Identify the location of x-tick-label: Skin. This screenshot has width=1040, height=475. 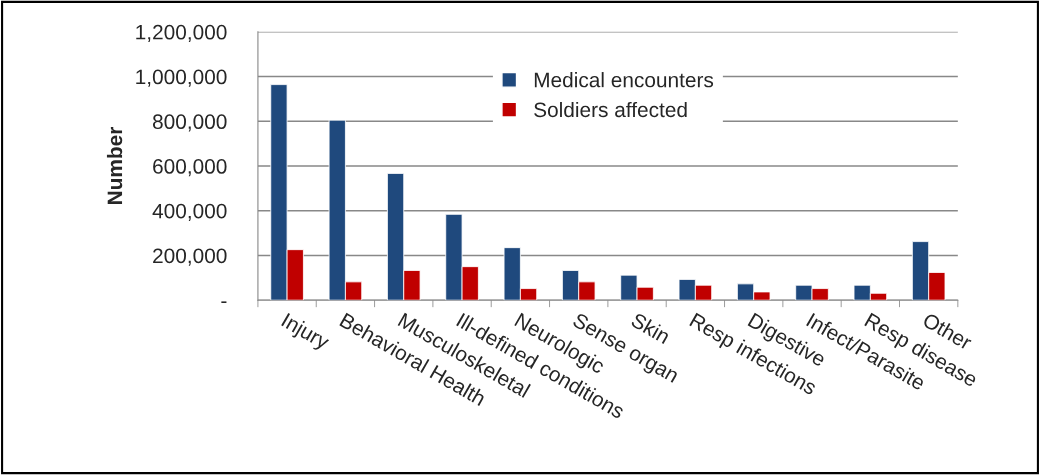
(650, 328).